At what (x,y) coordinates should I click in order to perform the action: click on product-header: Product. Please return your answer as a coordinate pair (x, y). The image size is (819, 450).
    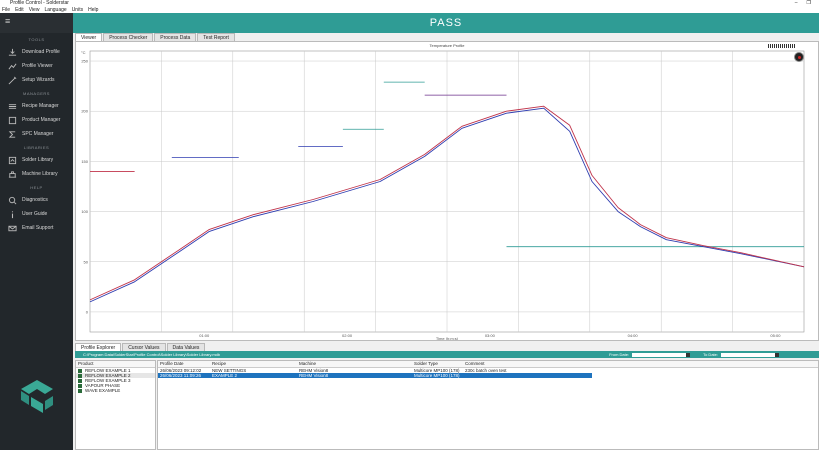
    Looking at the image, I should click on (115, 364).